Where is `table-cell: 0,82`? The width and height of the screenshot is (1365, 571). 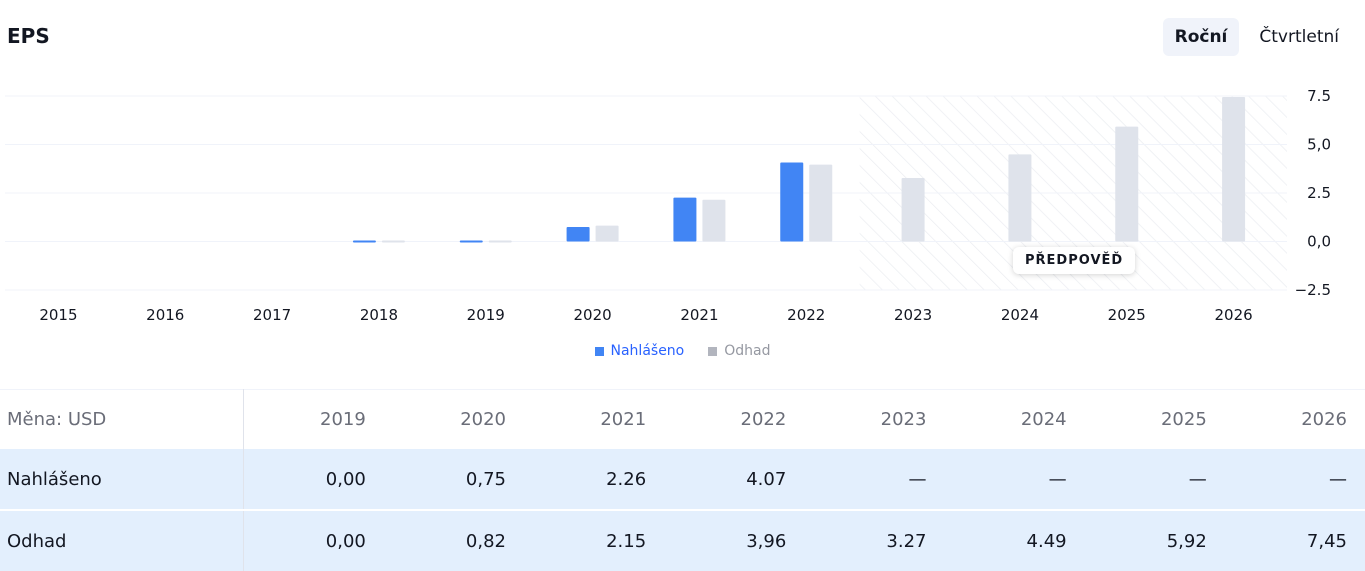
table-cell: 0,82 is located at coordinates (453, 540).